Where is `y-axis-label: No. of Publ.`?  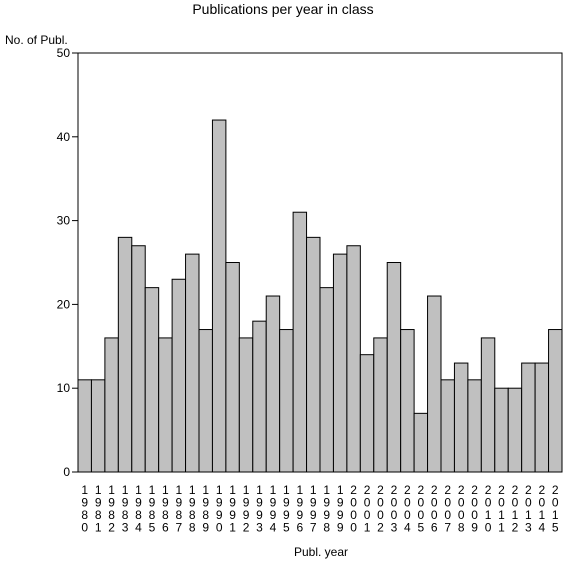 y-axis-label: No. of Publ. is located at coordinates (36, 40).